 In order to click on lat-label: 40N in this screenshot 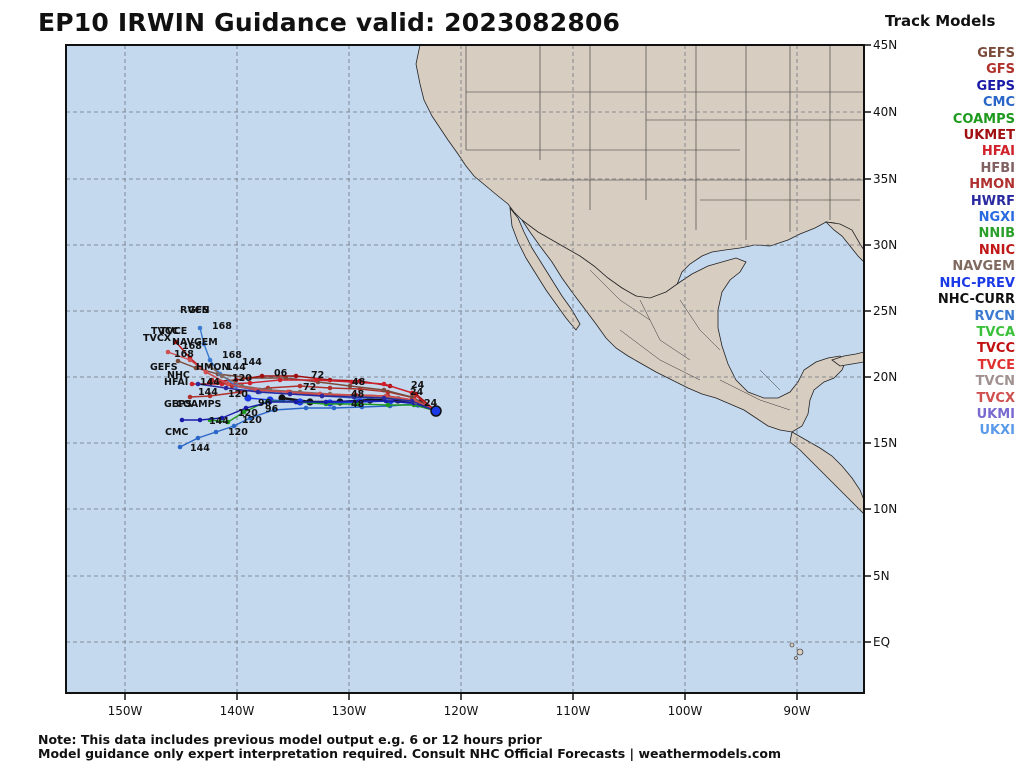, I will do `click(885, 112)`.